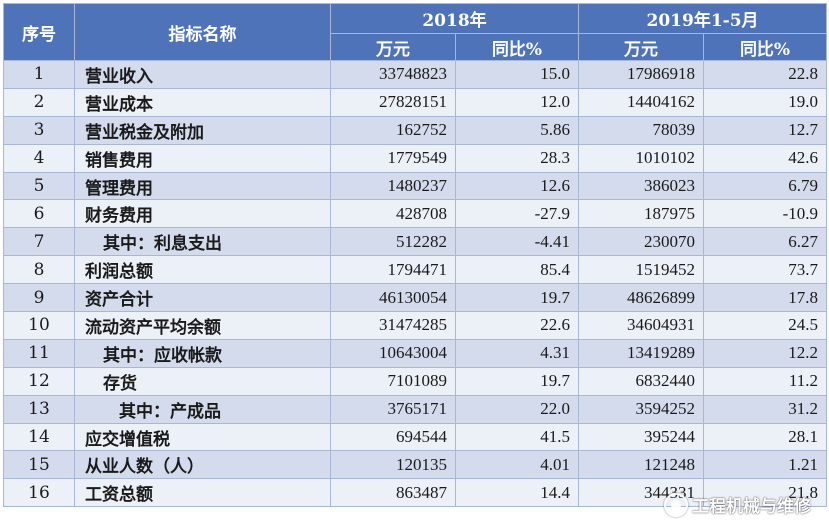  What do you see at coordinates (517, 270) in the screenshot?
I see `yoy-2018: 85.4` at bounding box center [517, 270].